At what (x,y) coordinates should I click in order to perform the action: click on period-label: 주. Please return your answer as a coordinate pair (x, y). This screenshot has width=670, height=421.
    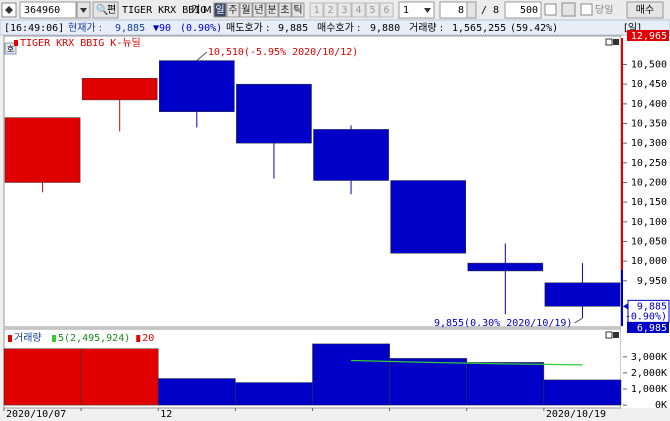
    Looking at the image, I should click on (232, 10).